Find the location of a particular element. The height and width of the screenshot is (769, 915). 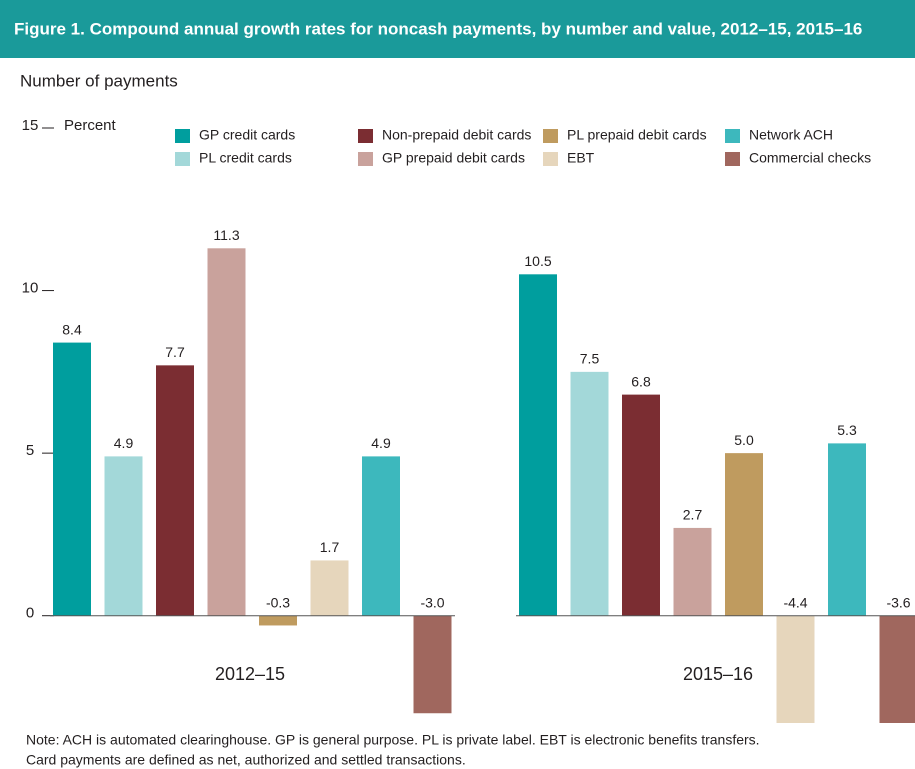

y-tick-label: 5 is located at coordinates (30, 450).